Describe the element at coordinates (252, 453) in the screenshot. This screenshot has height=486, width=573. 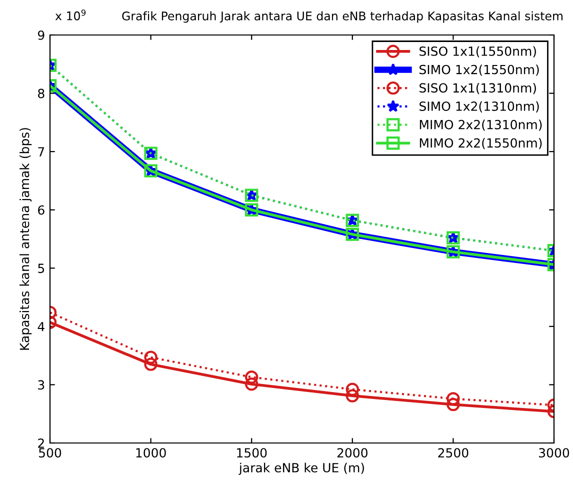
I see `x-tick-label: 1500` at that location.